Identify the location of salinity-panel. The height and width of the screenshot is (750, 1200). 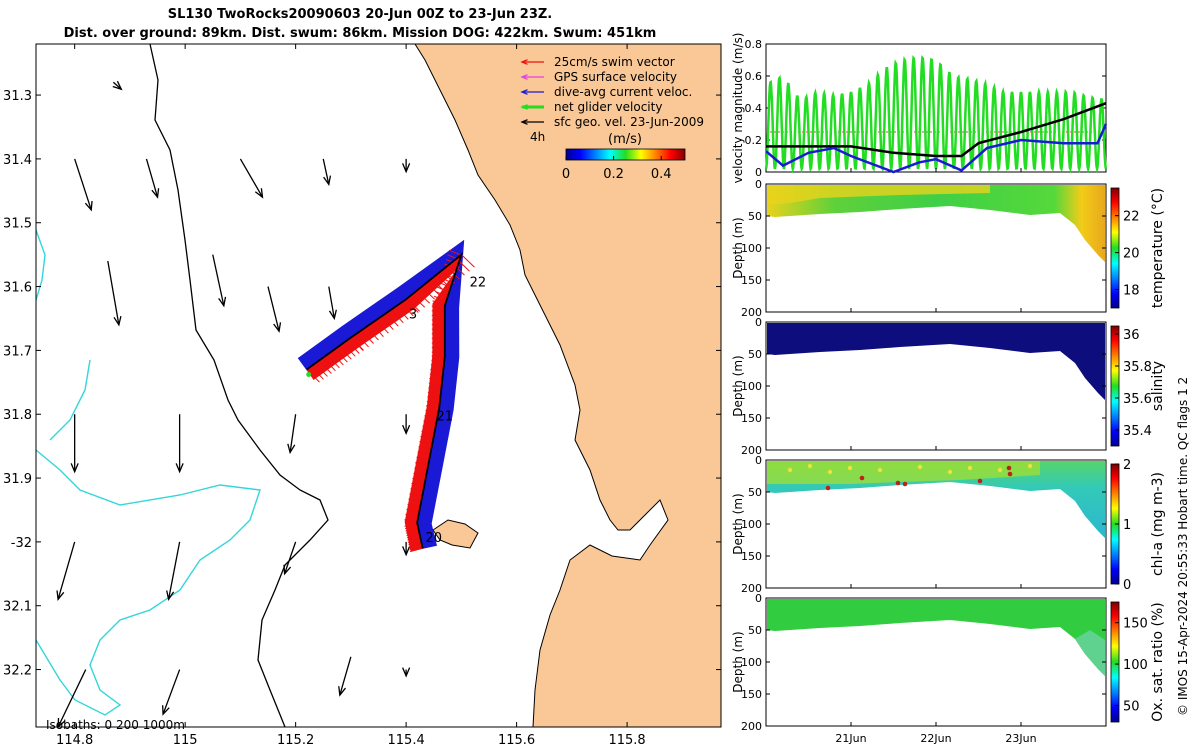
(936, 386).